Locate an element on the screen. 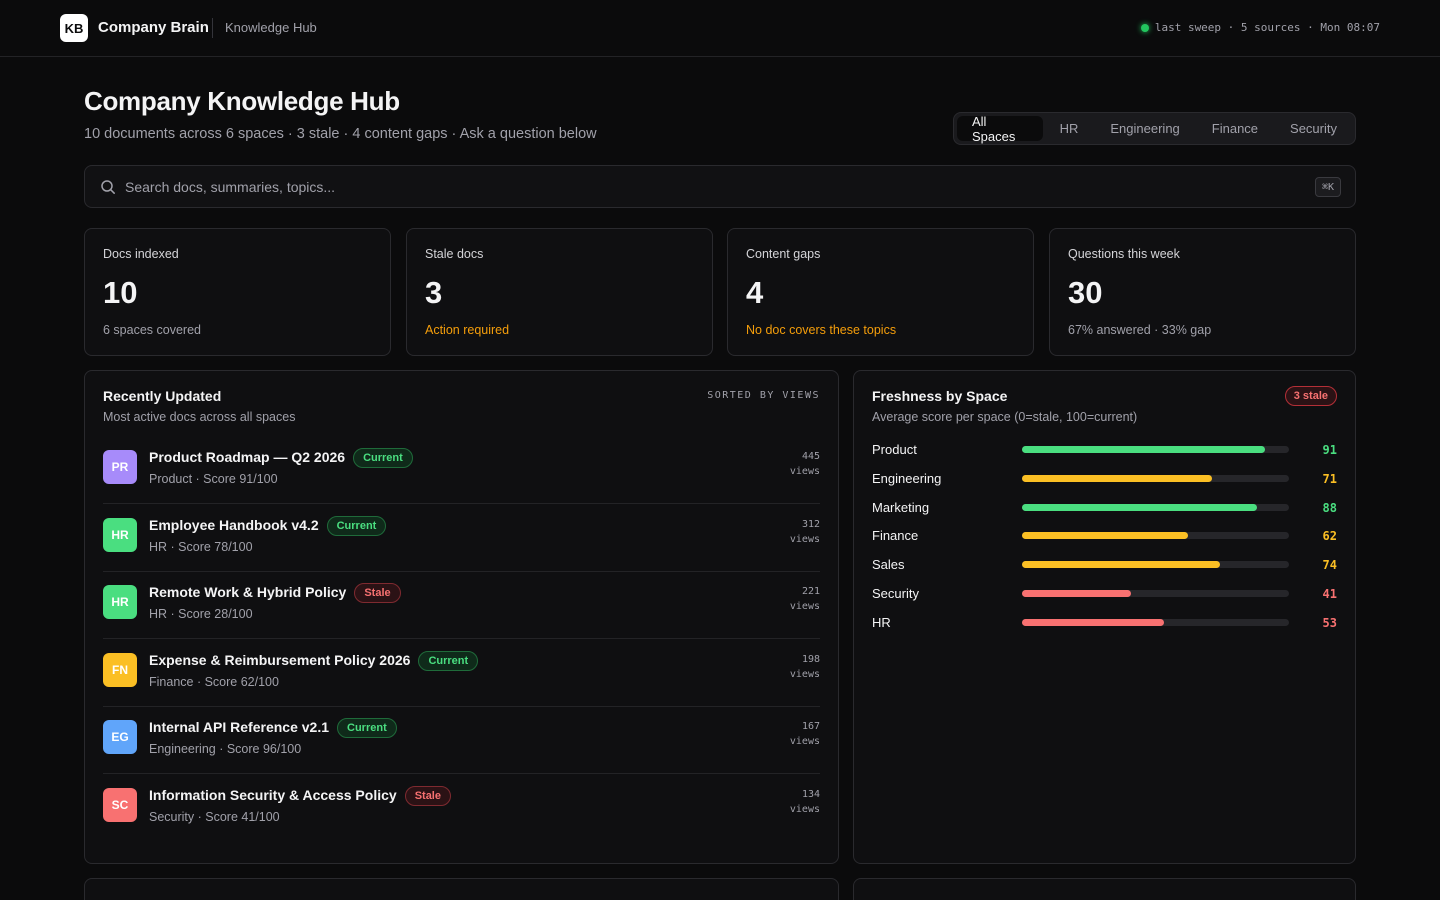 This screenshot has height=900, width=1440. space-name: Finance is located at coordinates (895, 536).